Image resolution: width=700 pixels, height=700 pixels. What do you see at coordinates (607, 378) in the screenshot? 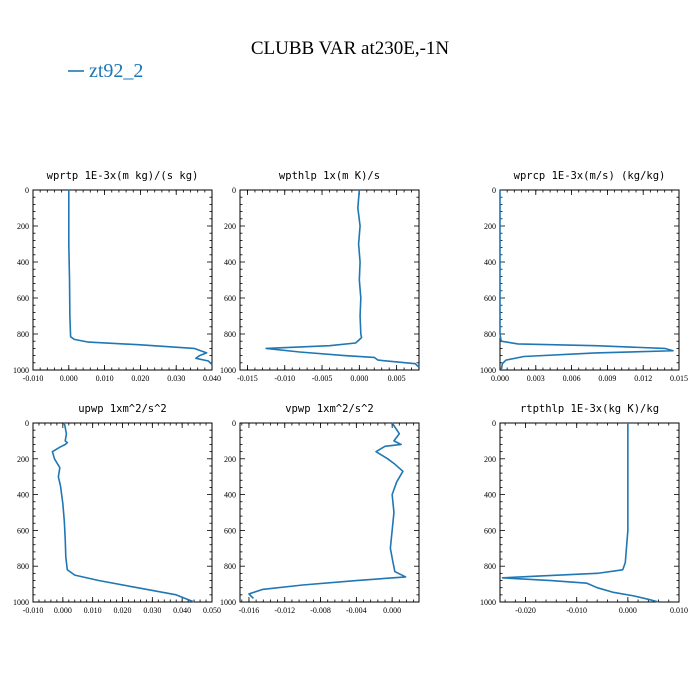
I see `x-tick-label: 0.009` at bounding box center [607, 378].